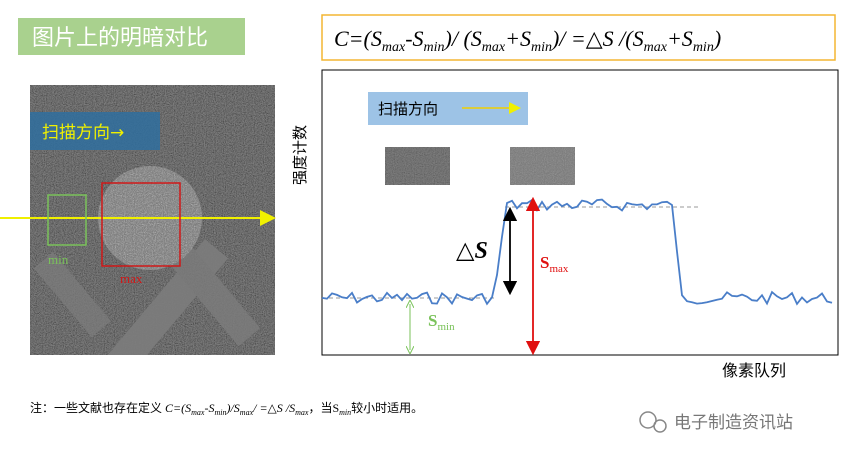 Image resolution: width=854 pixels, height=450 pixels. What do you see at coordinates (209, 408) in the screenshot?
I see `note-part: -S` at bounding box center [209, 408].